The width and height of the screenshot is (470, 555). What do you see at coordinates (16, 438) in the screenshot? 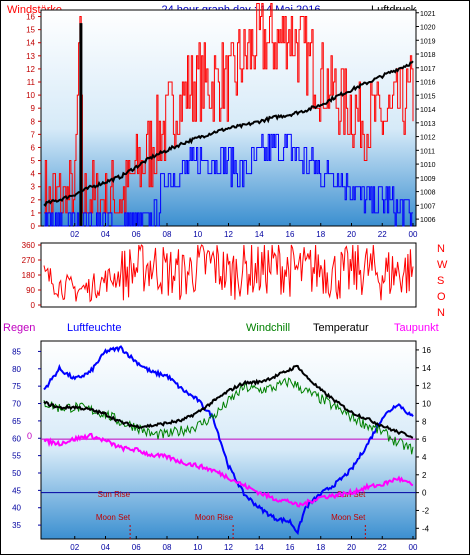
I see `humidity-tick-label: 60` at bounding box center [16, 438].